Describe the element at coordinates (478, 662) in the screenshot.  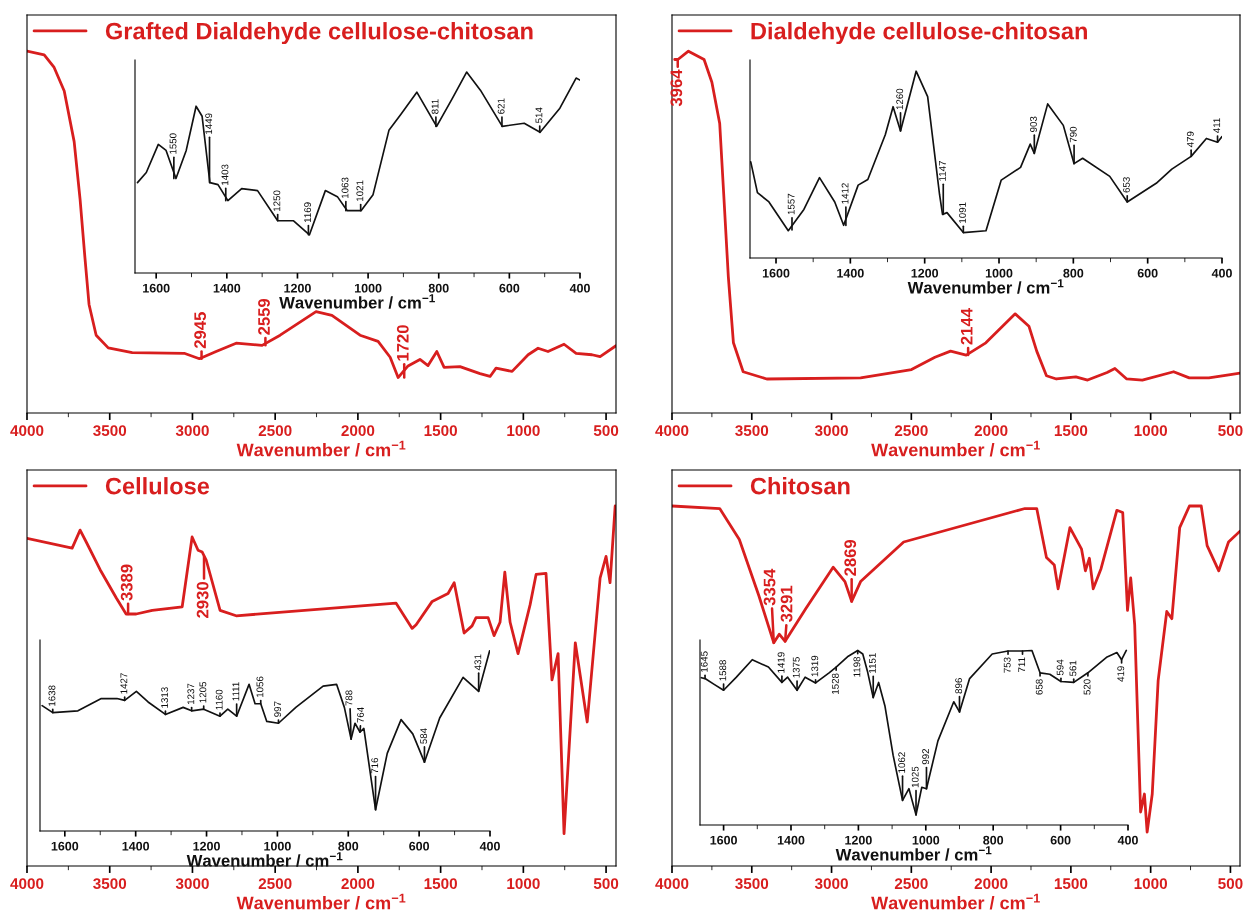
I see `annotation: 431` at that location.